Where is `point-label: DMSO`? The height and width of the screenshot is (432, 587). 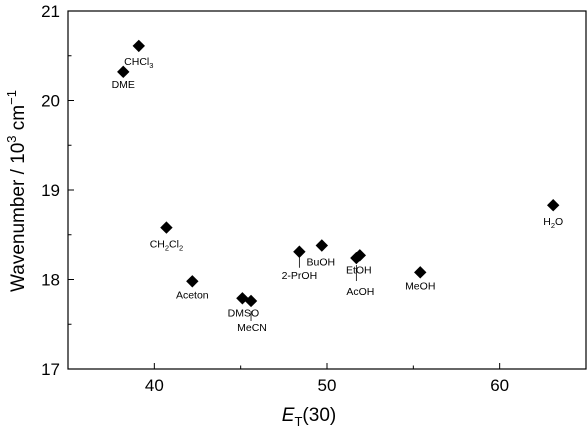
point-label: DMSO is located at coordinates (244, 313).